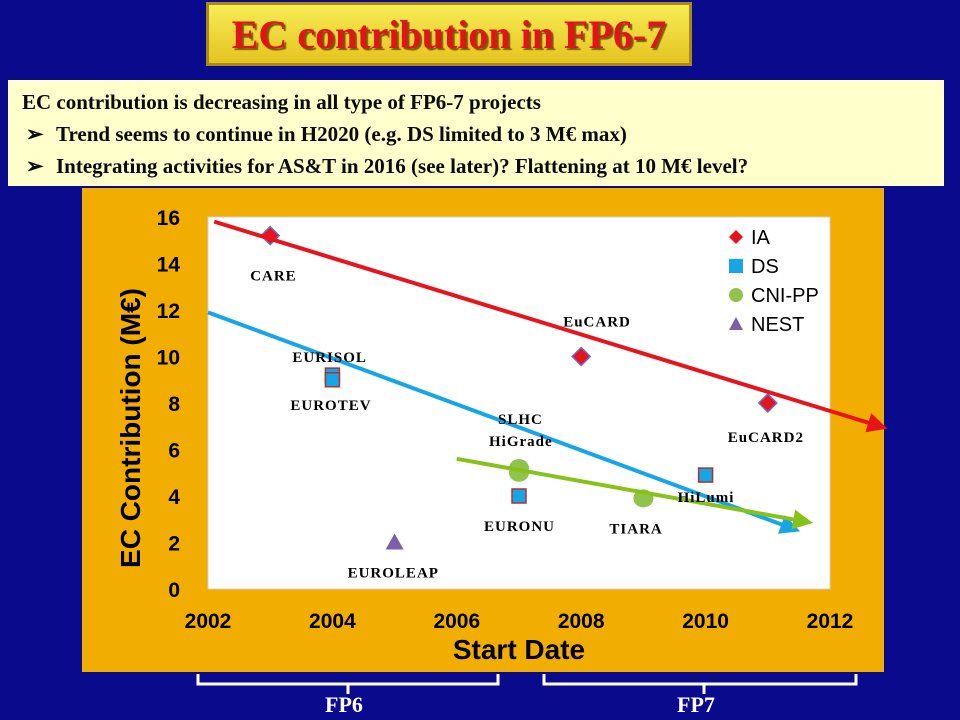 The width and height of the screenshot is (960, 720). What do you see at coordinates (736, 295) in the screenshot?
I see `legend-marker-circle` at bounding box center [736, 295].